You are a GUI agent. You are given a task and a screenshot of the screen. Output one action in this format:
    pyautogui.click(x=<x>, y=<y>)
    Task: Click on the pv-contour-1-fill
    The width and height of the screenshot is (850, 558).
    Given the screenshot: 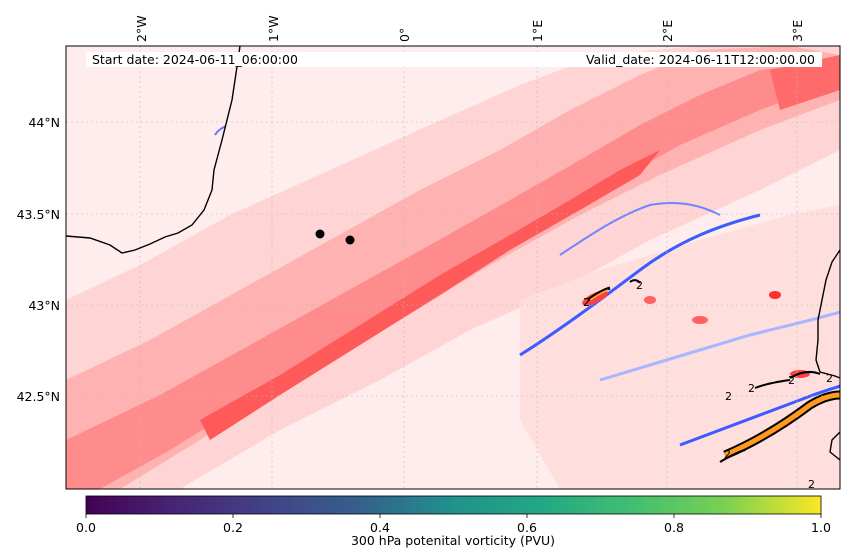 What is the action you would take?
    pyautogui.click(x=599, y=295)
    